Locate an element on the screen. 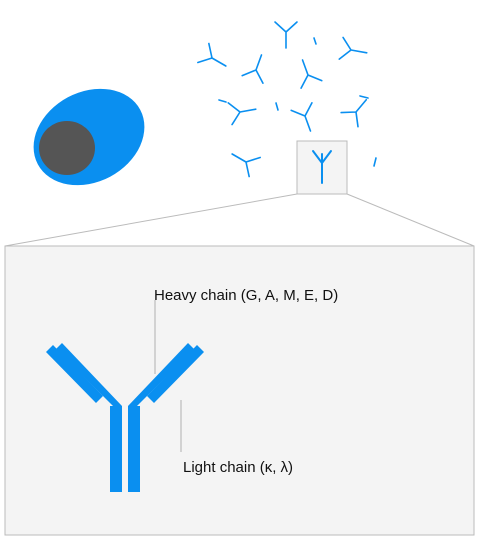 The height and width of the screenshot is (539, 479). heavy-chain-stem-right is located at coordinates (134, 449).